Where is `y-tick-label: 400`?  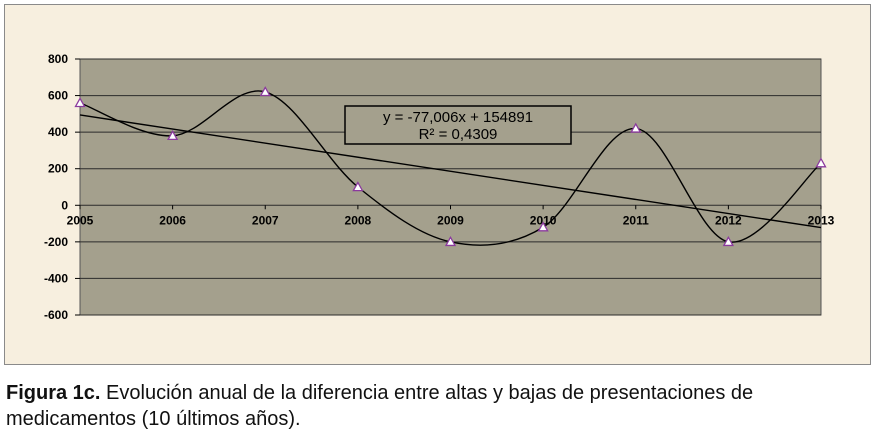 y-tick-label: 400 is located at coordinates (58, 132).